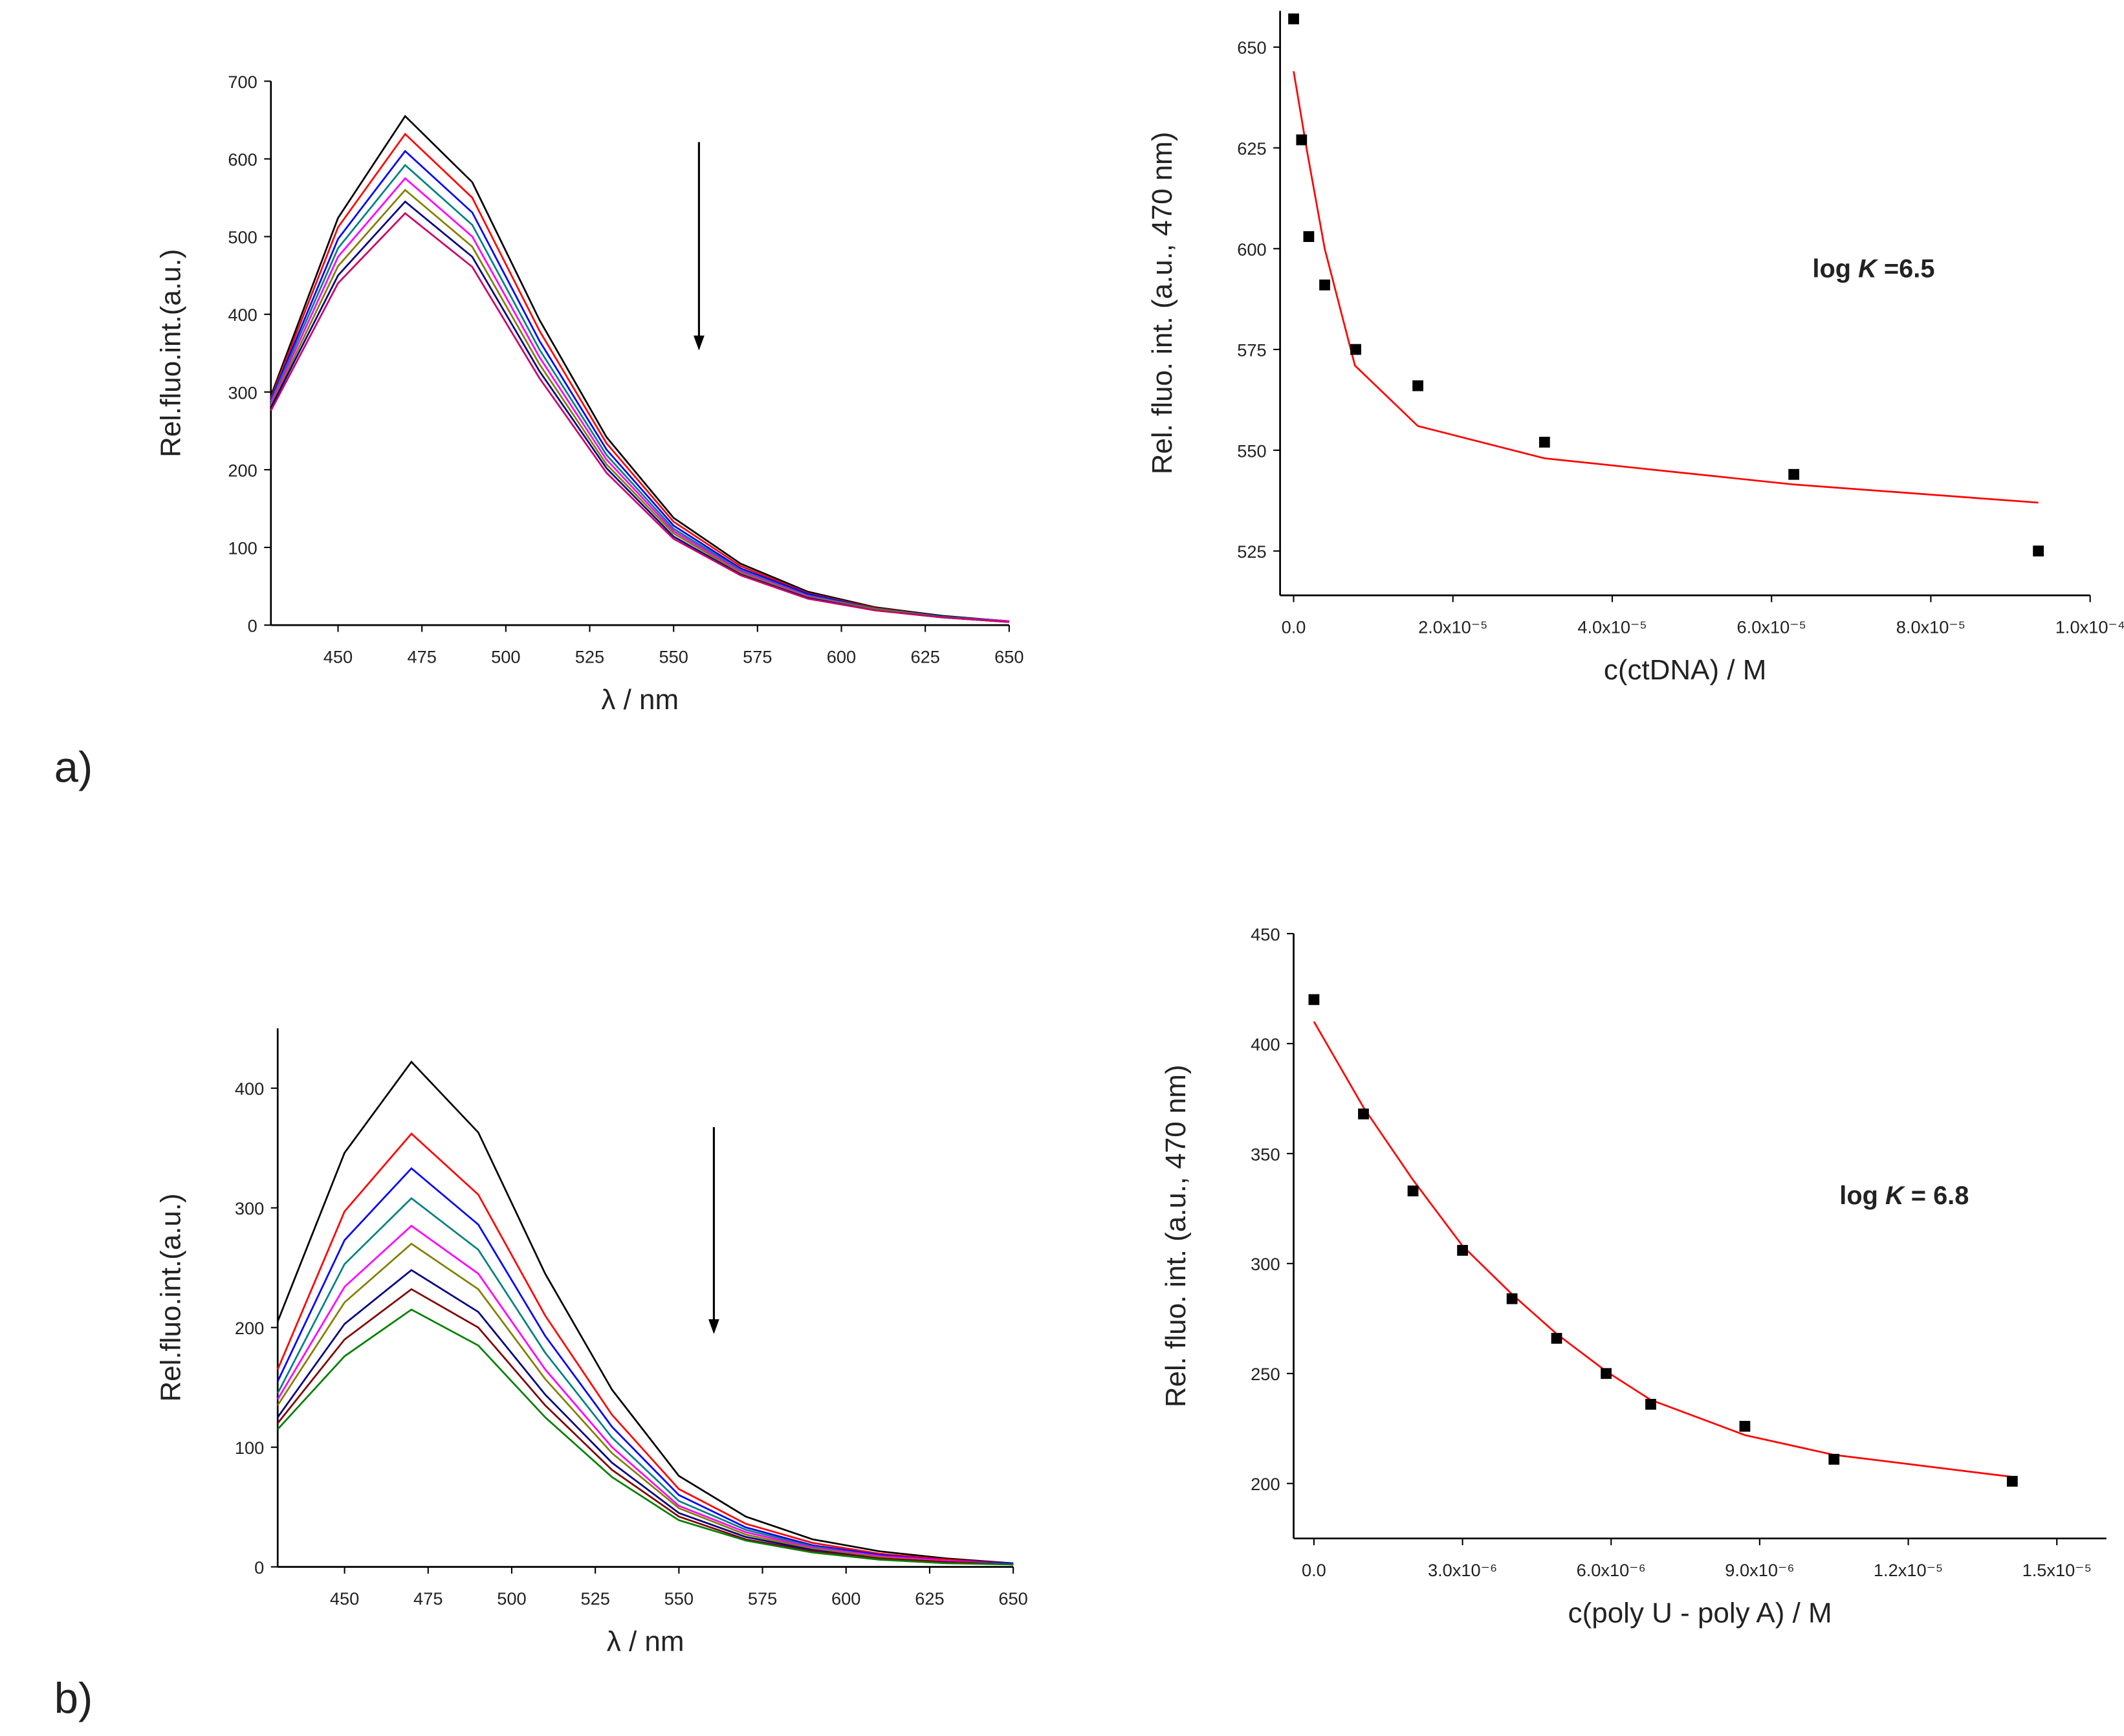 The image size is (2124, 1736). What do you see at coordinates (1251, 48) in the screenshot?
I see `y-tick-label: 650` at bounding box center [1251, 48].